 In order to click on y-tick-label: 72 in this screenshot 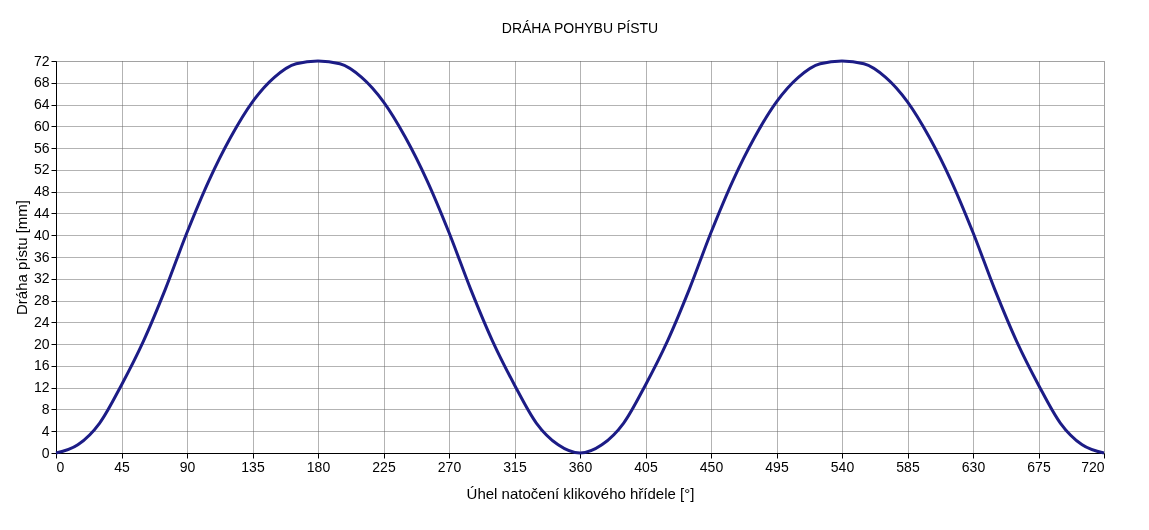, I will do `click(41, 60)`.